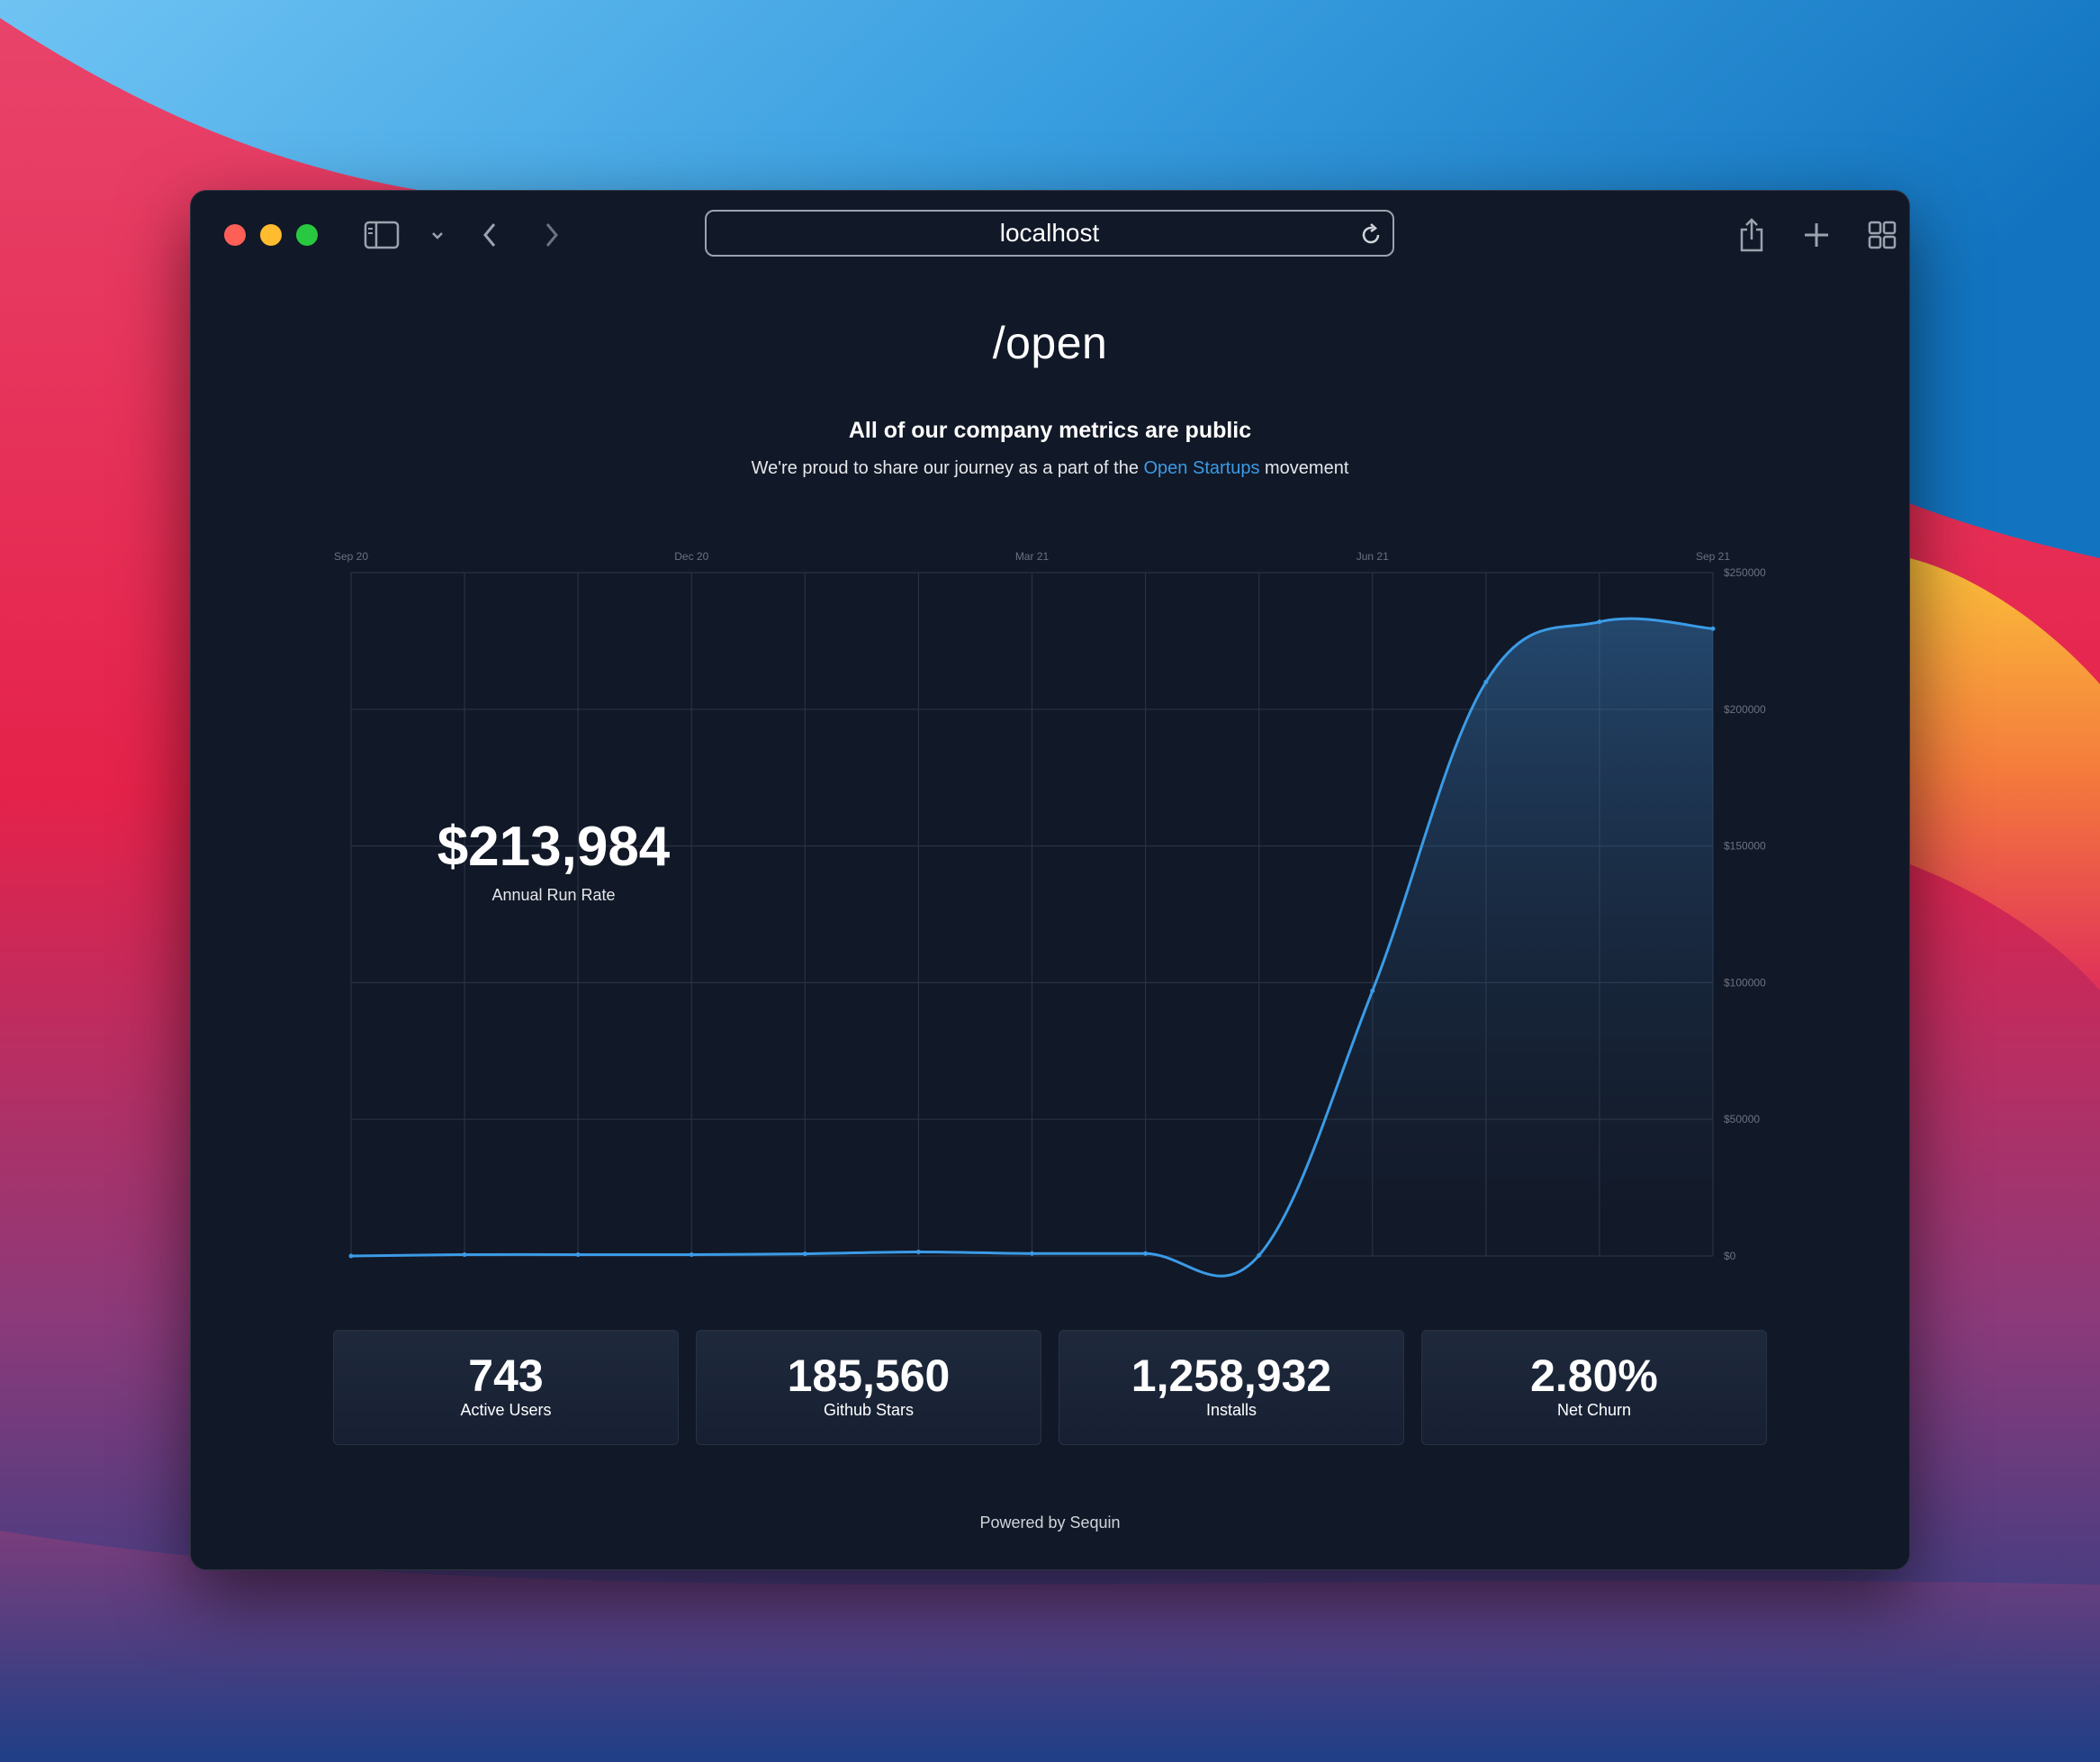  Describe the element at coordinates (1050, 431) in the screenshot. I see `page-heading: All of our company metrics are public` at that location.